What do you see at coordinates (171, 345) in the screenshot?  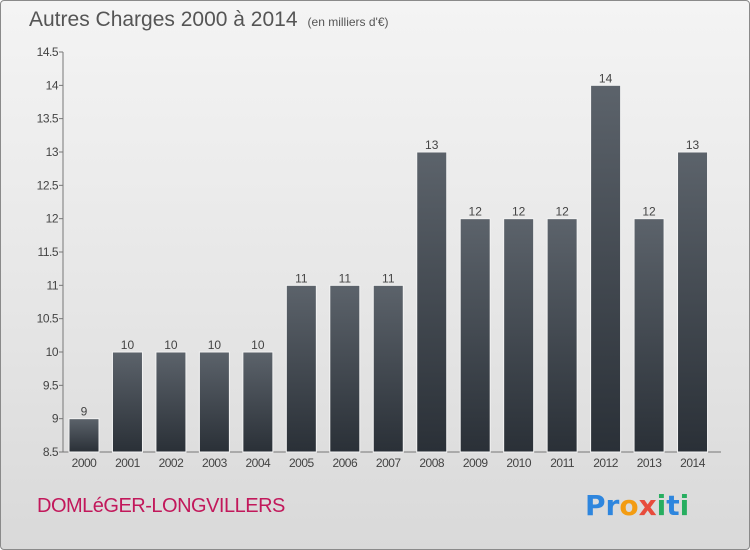 I see `data-label-2002: 10` at bounding box center [171, 345].